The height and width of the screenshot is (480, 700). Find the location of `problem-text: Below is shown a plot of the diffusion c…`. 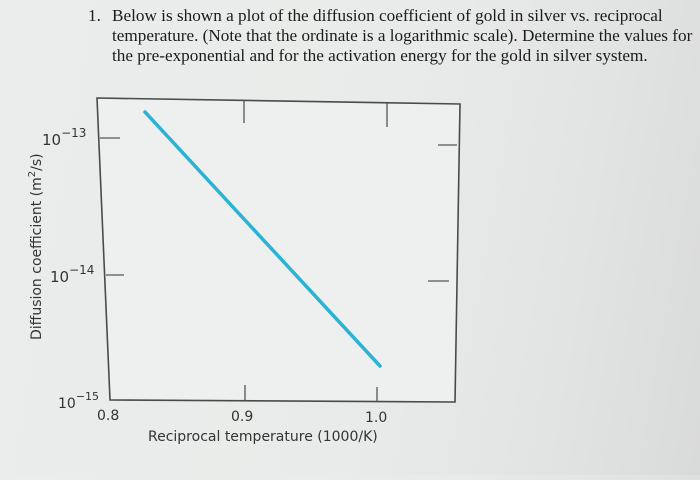

problem-text: Below is shown a plot of the diffusion c… is located at coordinates (402, 35).